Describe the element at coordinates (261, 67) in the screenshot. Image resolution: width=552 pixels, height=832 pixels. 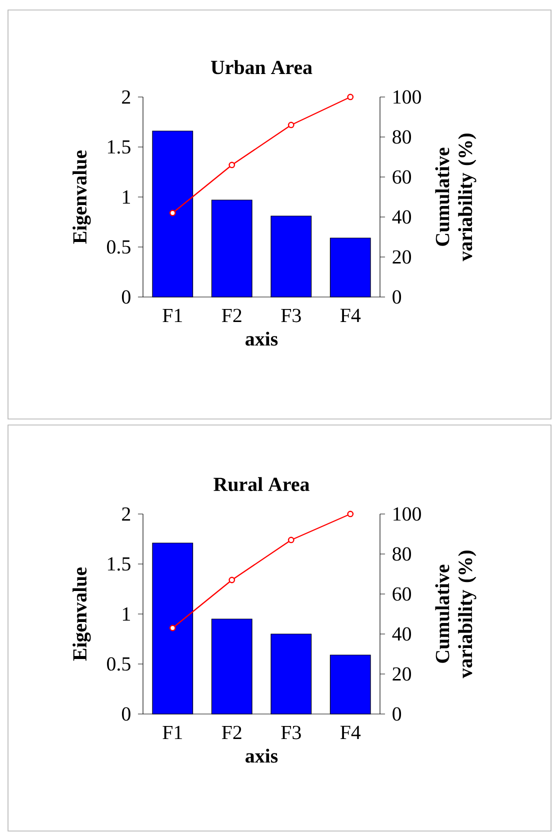
I see `chart-title: Urban Area` at that location.